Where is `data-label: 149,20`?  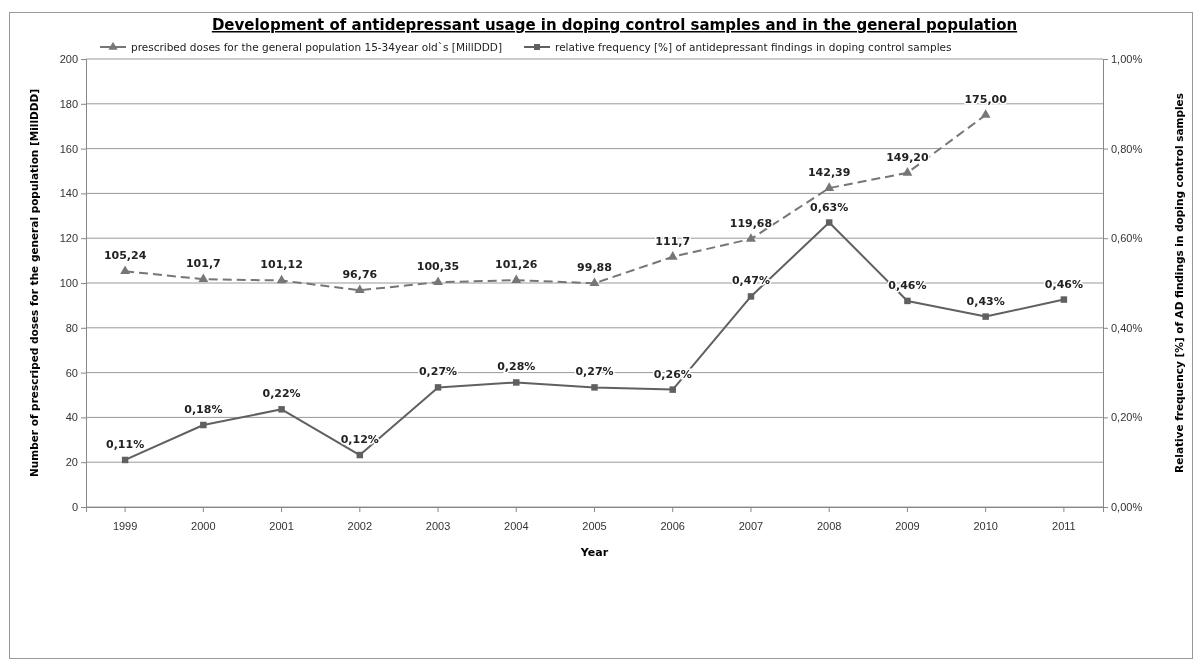 data-label: 149,20 is located at coordinates (907, 157).